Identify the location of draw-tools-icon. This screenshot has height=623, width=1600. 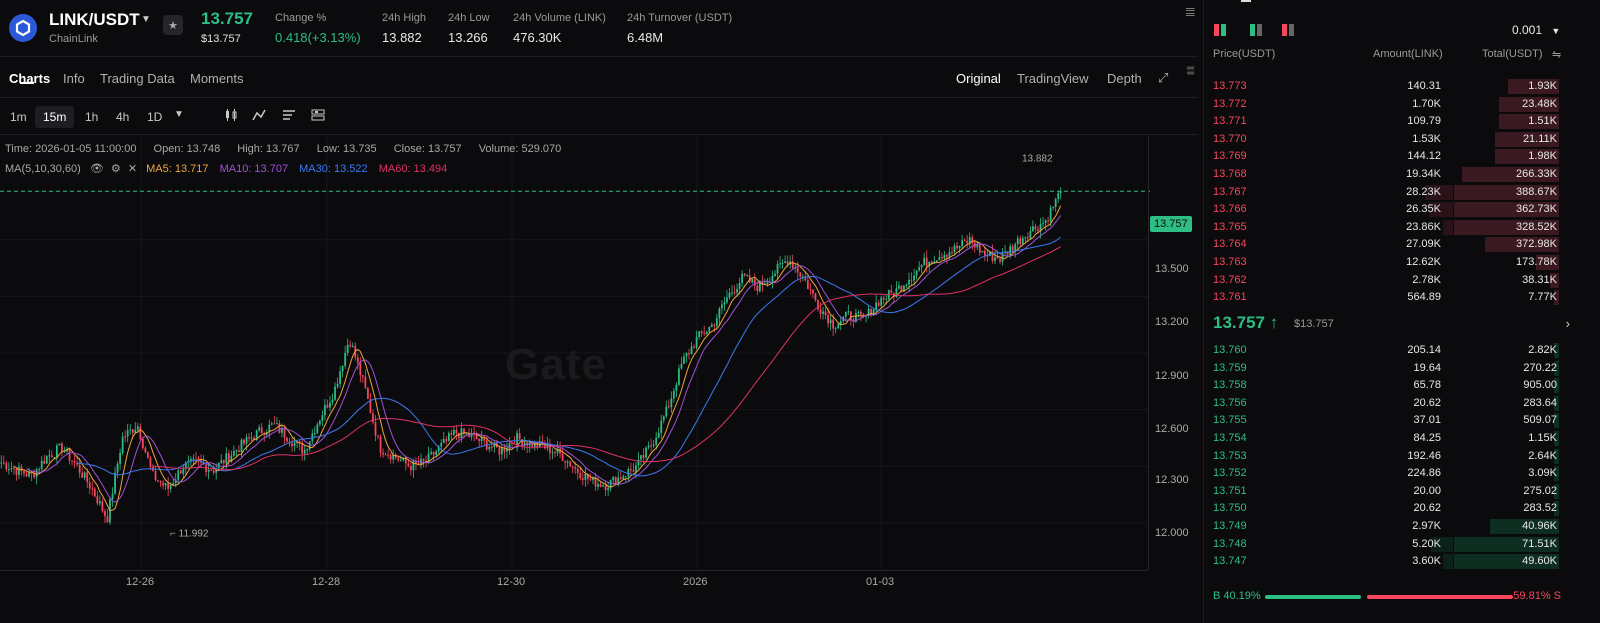
(289, 115).